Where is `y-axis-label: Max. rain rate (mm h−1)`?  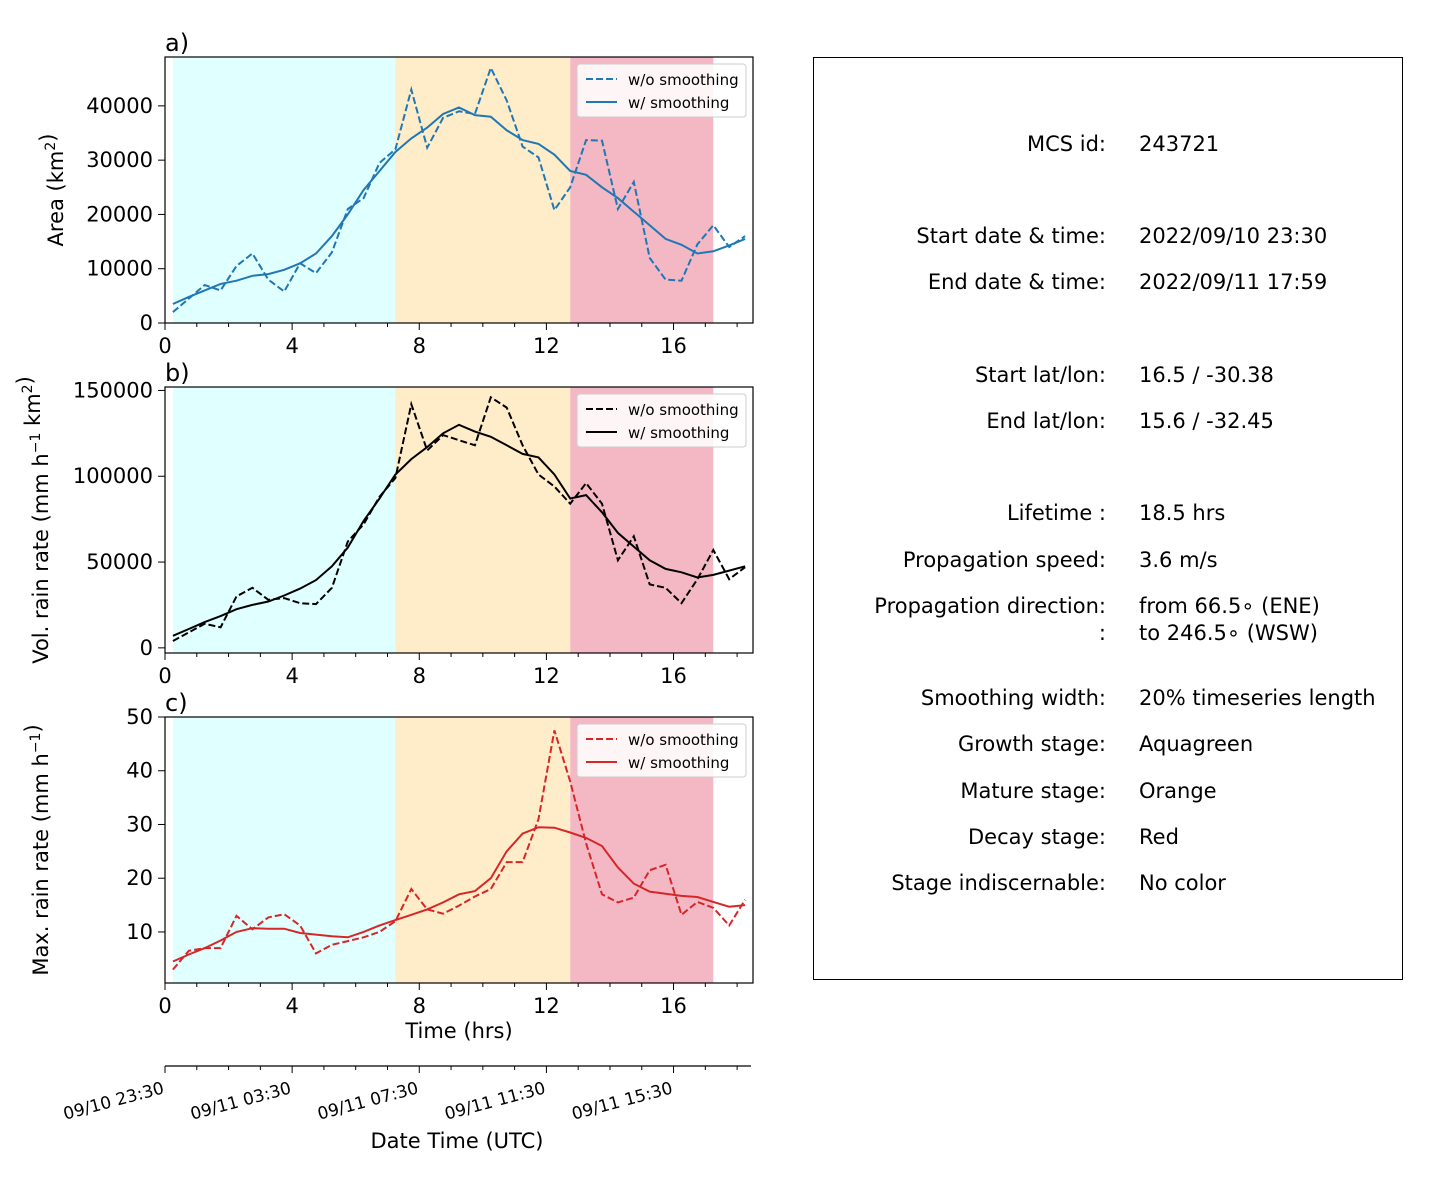 y-axis-label: Max. rain rate (mm h−1) is located at coordinates (37, 849).